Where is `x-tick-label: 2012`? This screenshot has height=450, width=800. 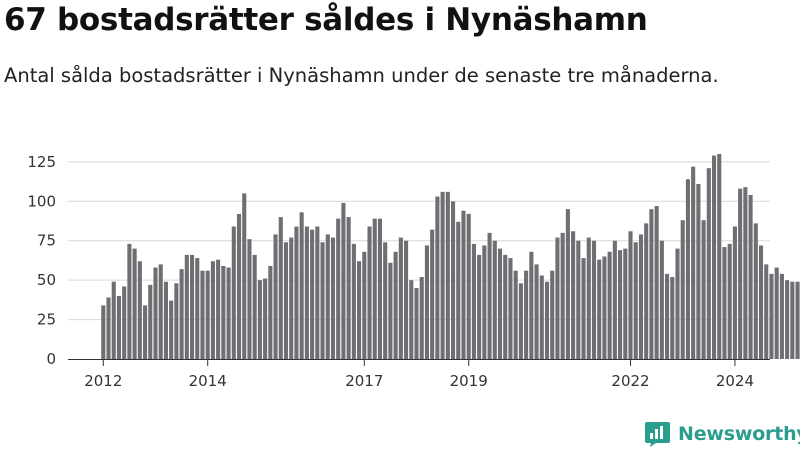 x-tick-label: 2012 is located at coordinates (103, 381).